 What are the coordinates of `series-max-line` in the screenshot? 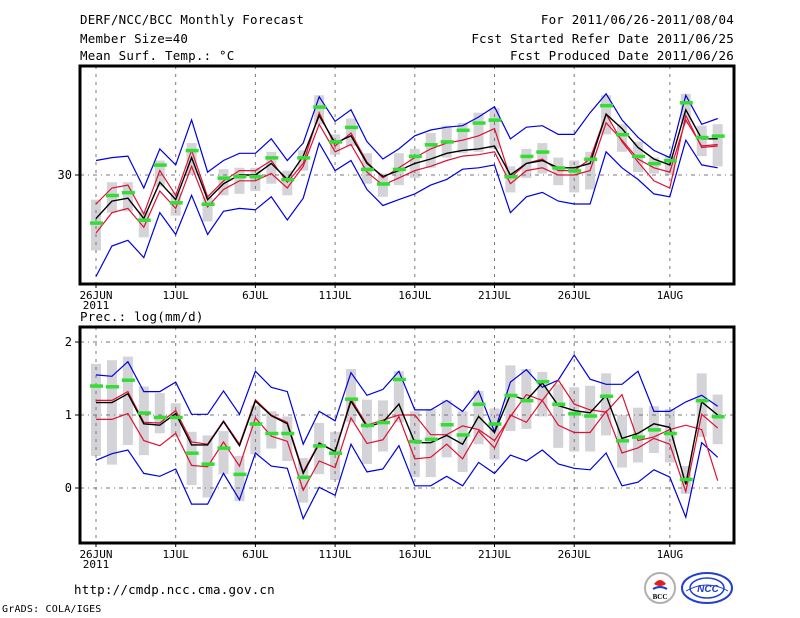 It's located at (406, 141).